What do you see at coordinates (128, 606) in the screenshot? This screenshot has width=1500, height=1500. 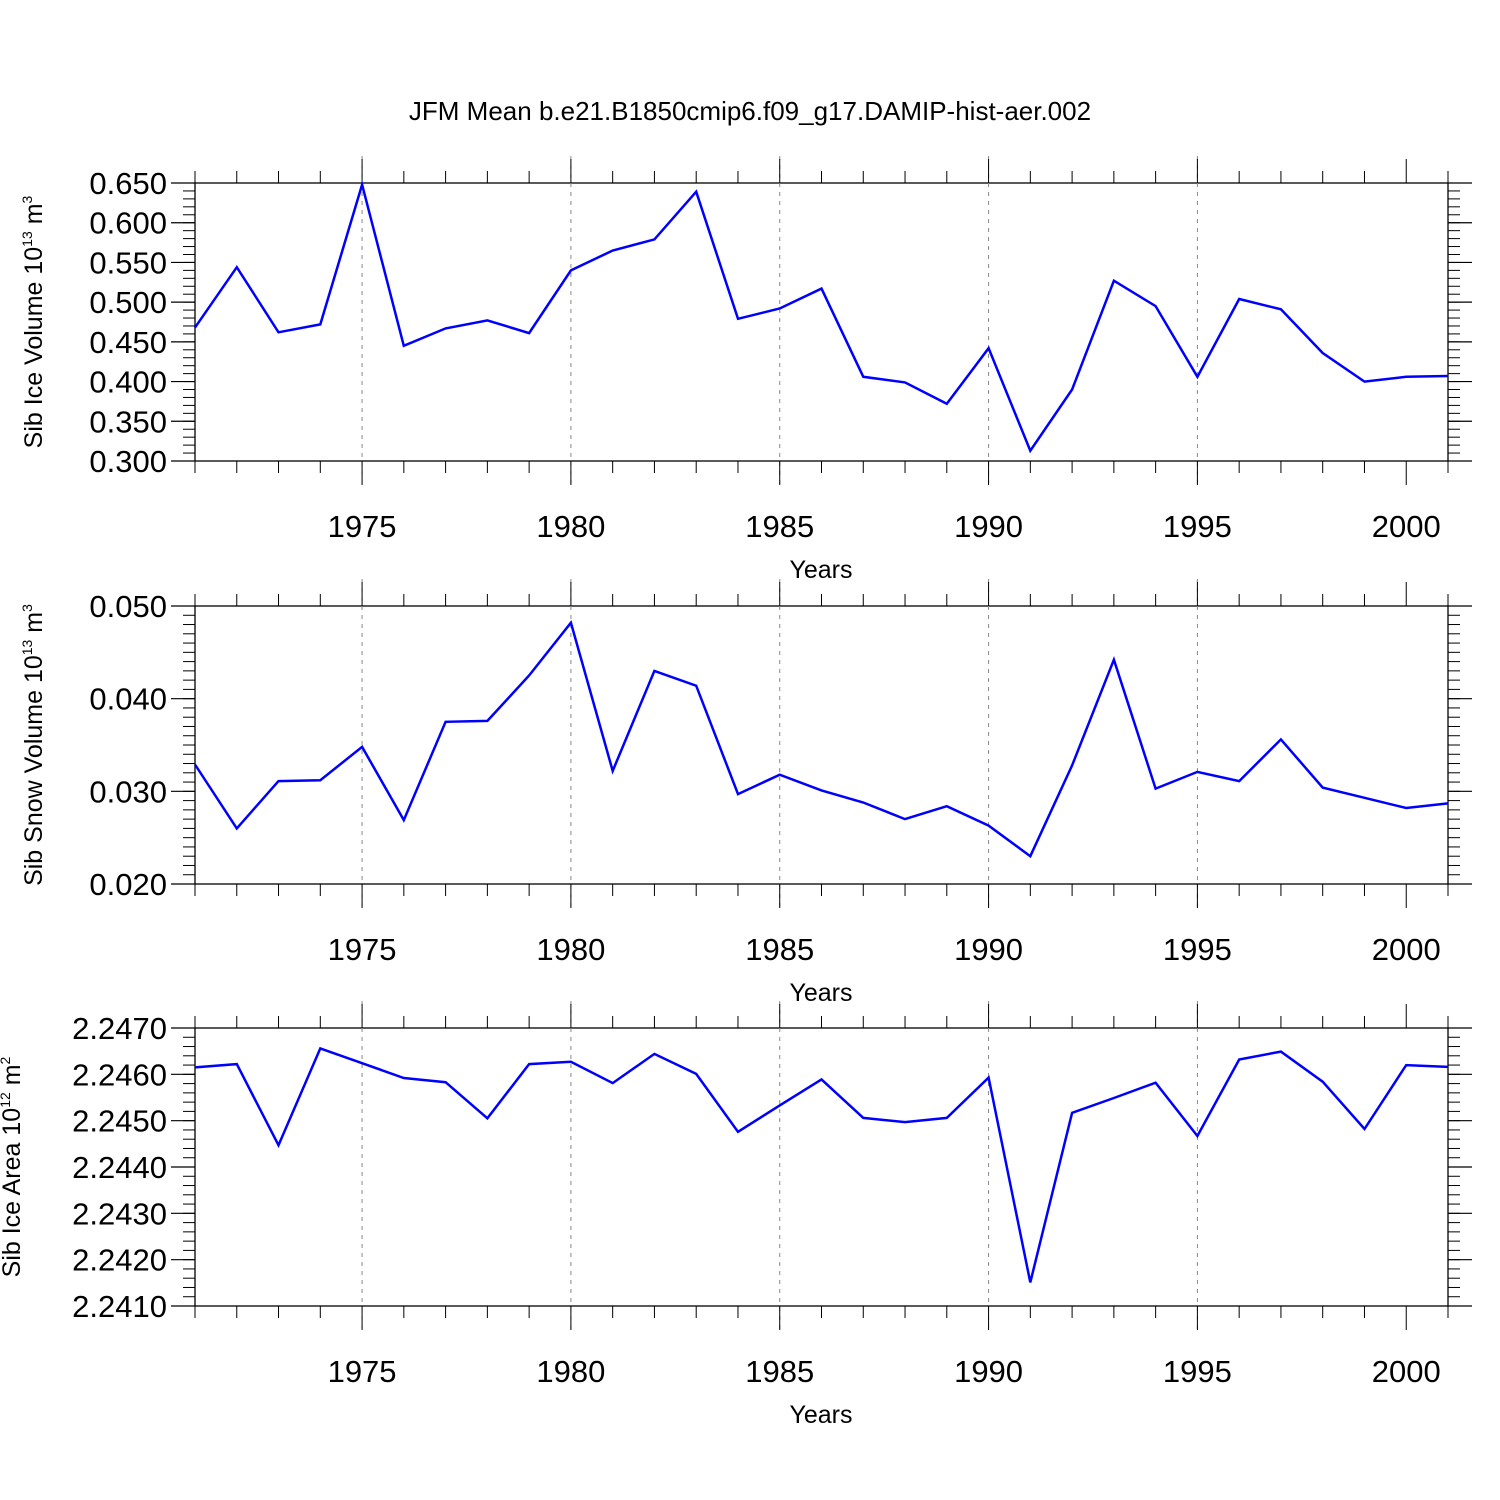 I see `y-tick-label: 0.050` at bounding box center [128, 606].